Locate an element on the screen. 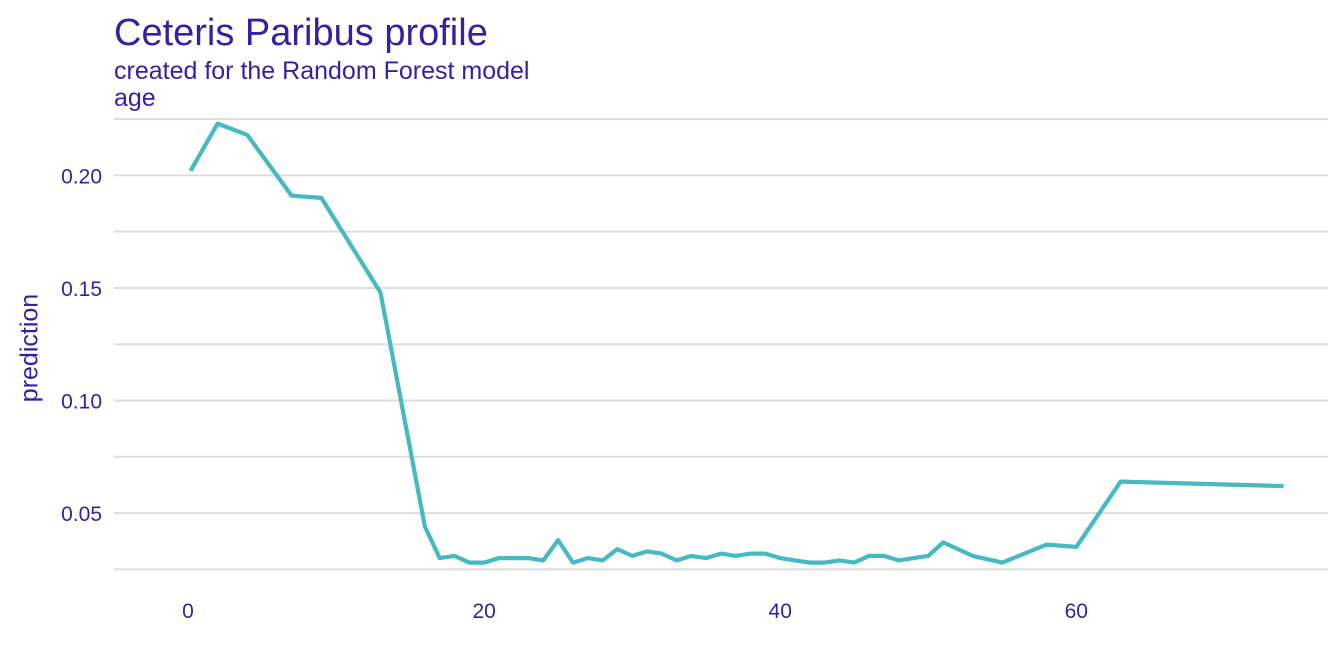 The height and width of the screenshot is (672, 1344). y-tick-labels: 0.05 0.10 0.15 0.20 is located at coordinates (81, 345).